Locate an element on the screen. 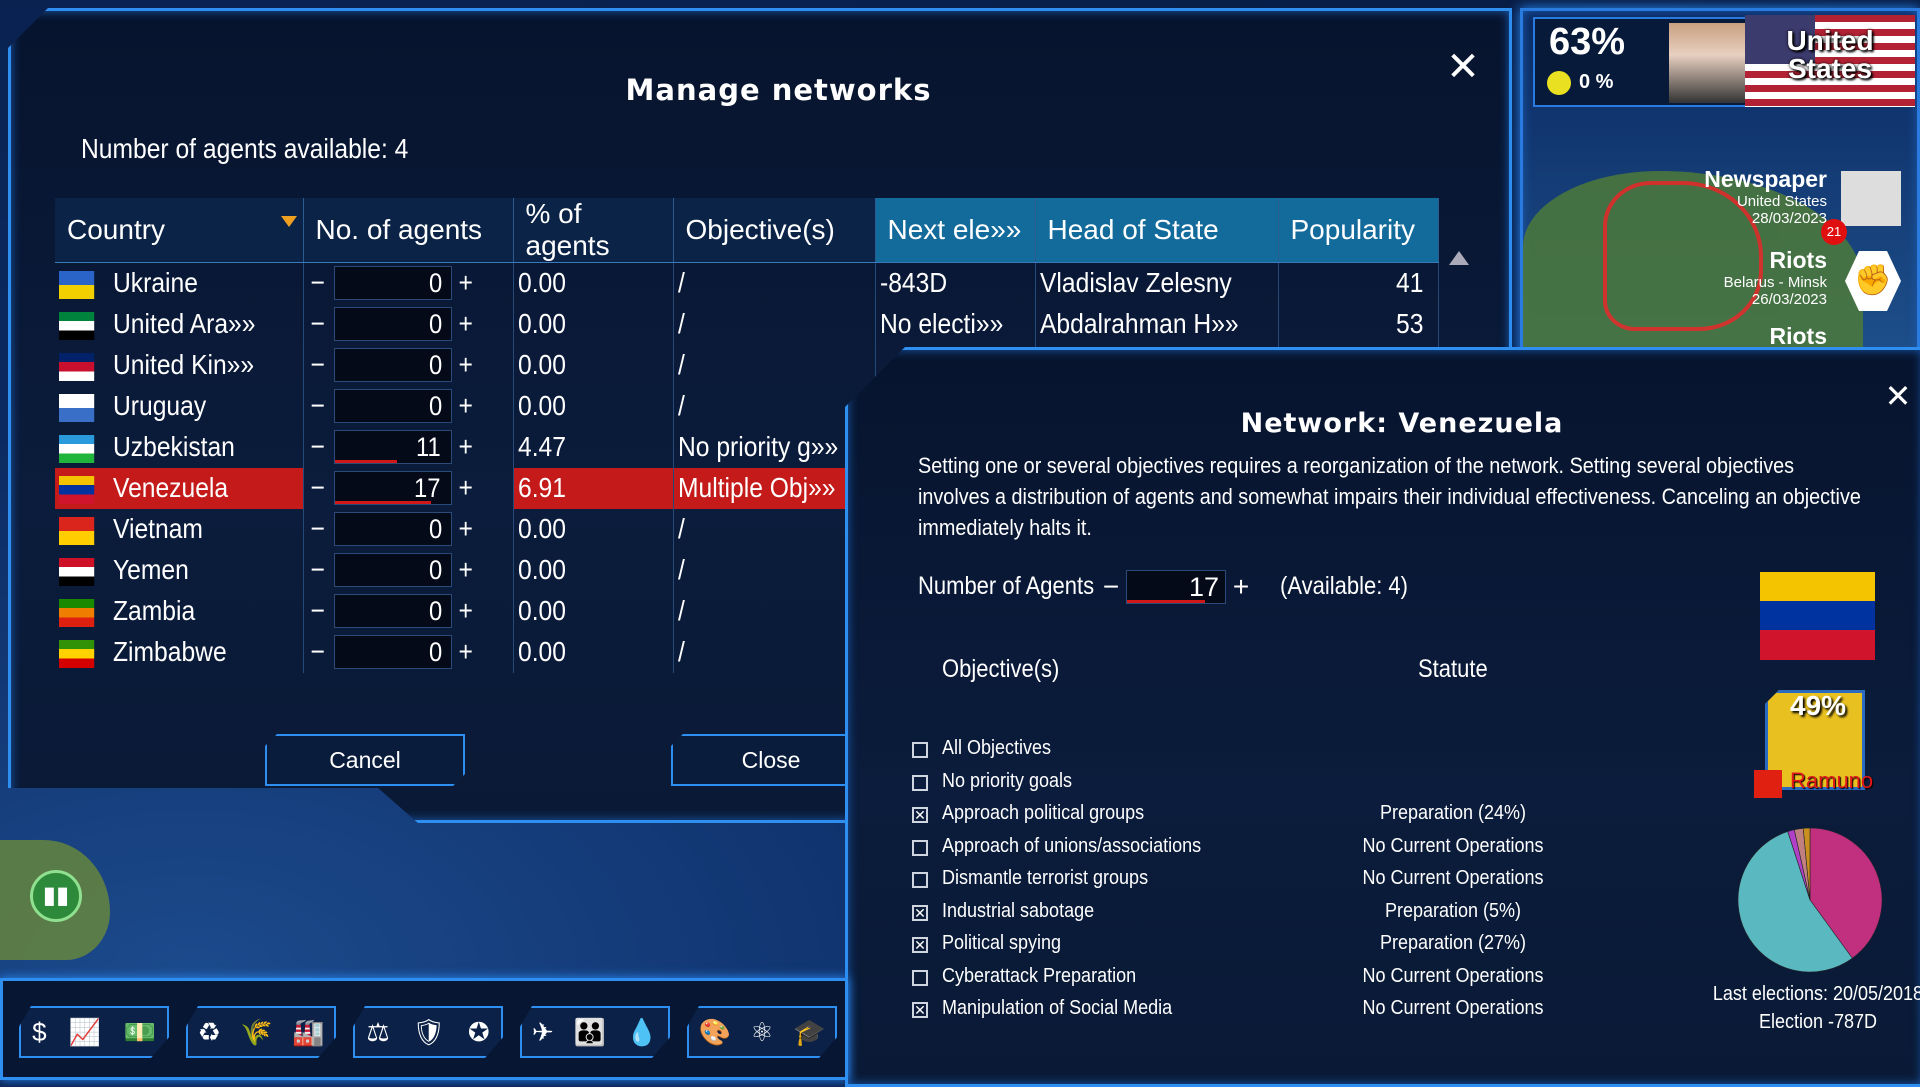 The height and width of the screenshot is (1087, 1920). objective-label: Political spying is located at coordinates (1002, 943).